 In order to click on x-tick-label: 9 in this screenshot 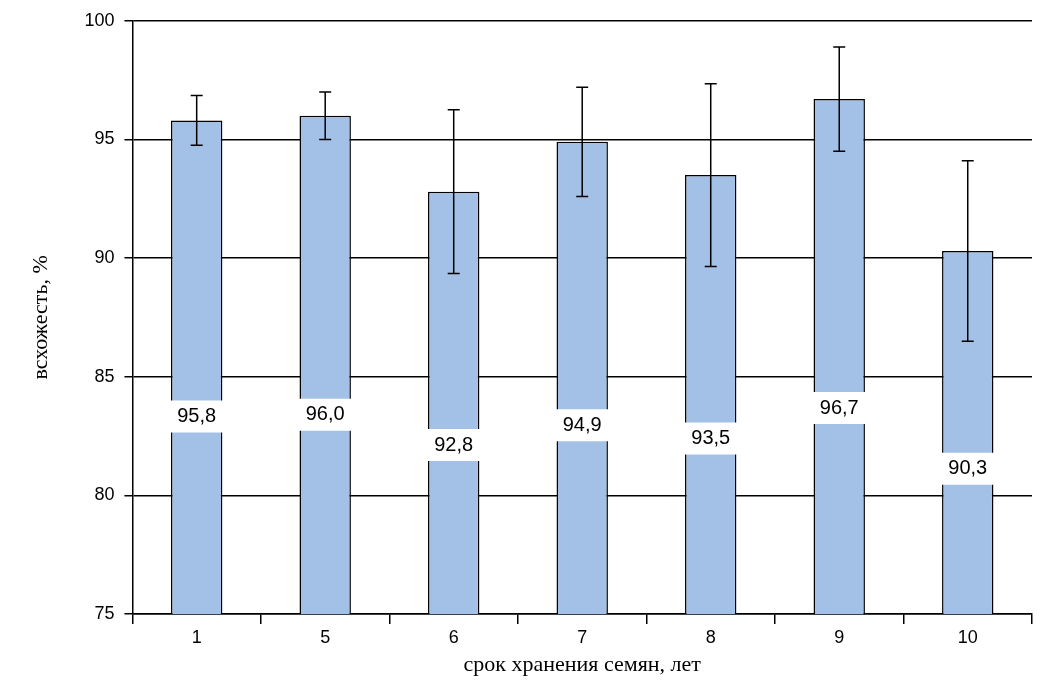, I will do `click(839, 636)`.